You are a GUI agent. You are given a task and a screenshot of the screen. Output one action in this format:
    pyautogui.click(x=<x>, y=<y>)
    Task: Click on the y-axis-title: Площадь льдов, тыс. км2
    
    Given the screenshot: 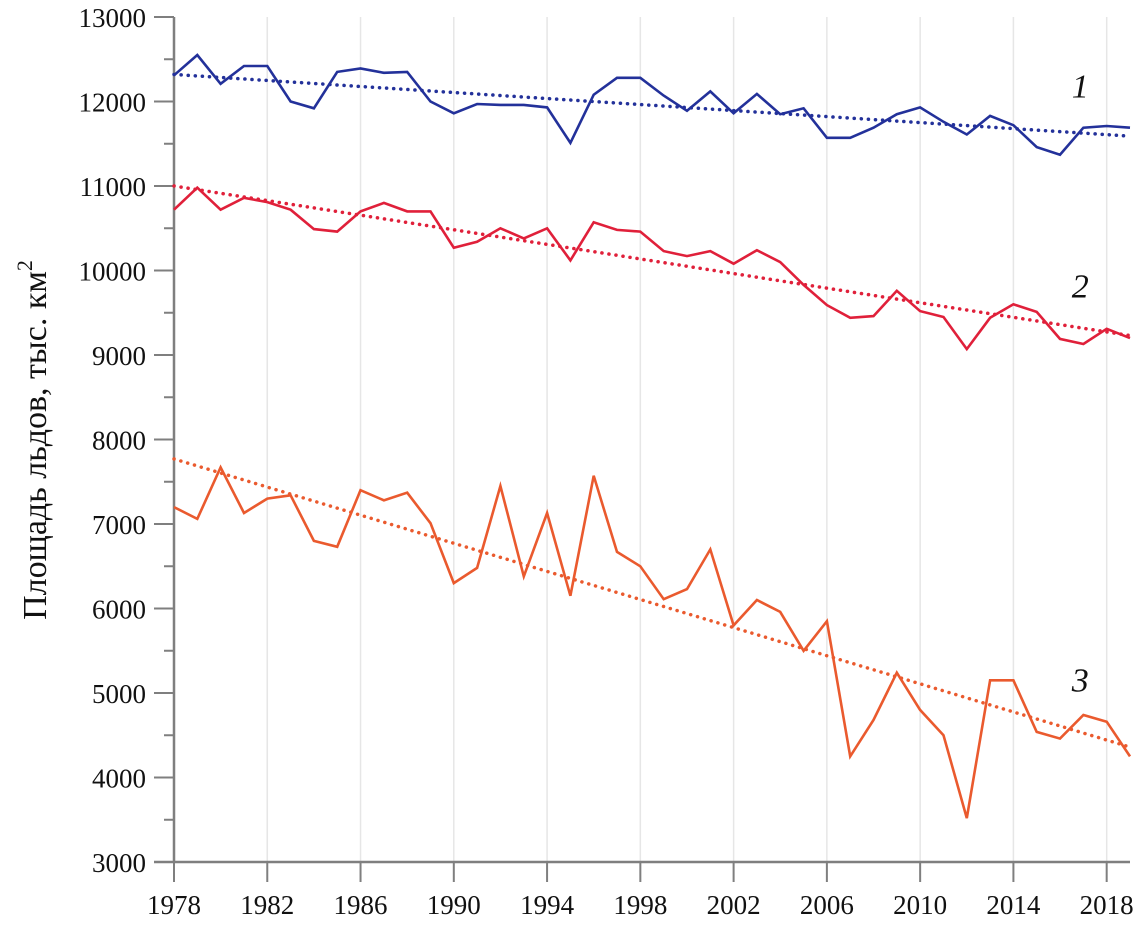 What is the action you would take?
    pyautogui.click(x=33, y=440)
    